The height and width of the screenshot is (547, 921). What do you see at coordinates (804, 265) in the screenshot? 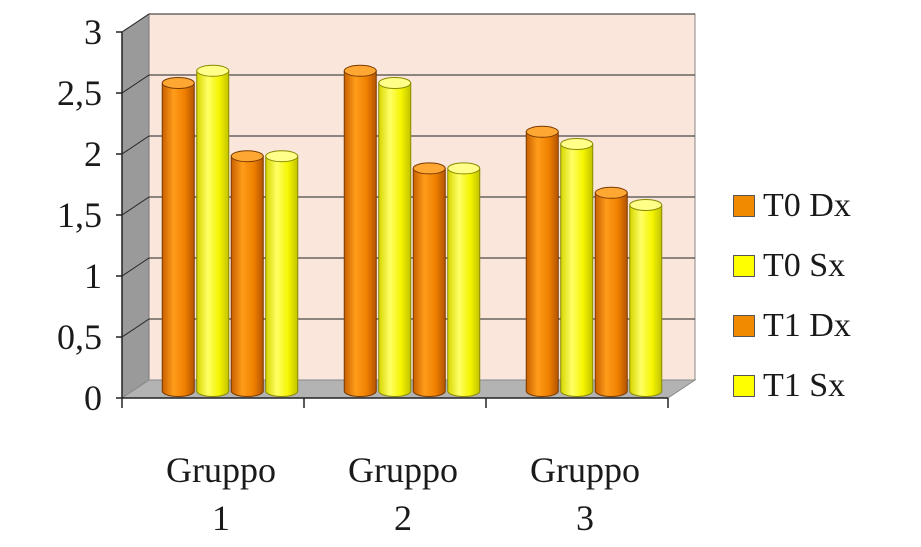
I see `legend-label: T0 Sx` at bounding box center [804, 265].